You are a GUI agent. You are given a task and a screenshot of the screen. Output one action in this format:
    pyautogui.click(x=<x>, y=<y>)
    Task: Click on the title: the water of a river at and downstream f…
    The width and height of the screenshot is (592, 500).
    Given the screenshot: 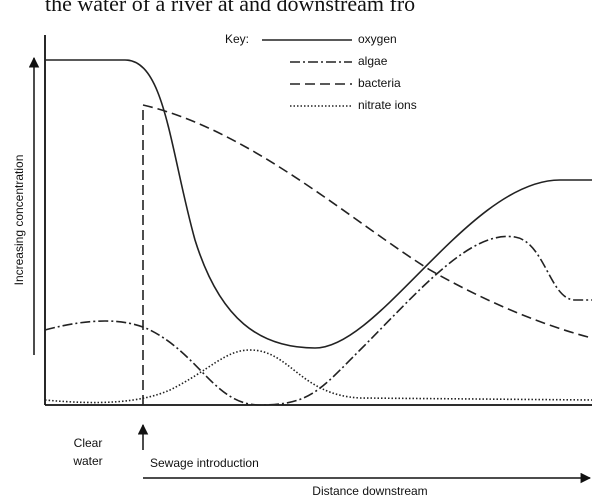 What is the action you would take?
    pyautogui.click(x=230, y=8)
    